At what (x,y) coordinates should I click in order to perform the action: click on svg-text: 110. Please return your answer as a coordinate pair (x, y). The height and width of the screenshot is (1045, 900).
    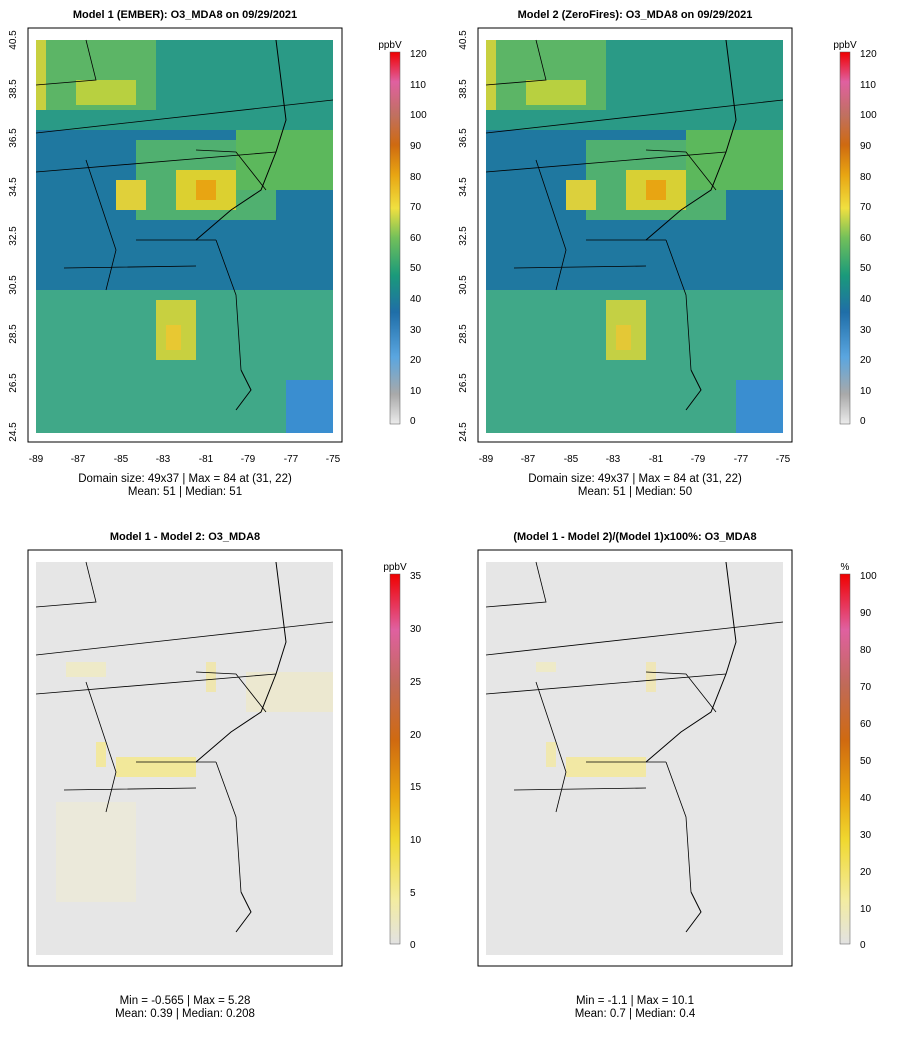
    Looking at the image, I should click on (868, 85).